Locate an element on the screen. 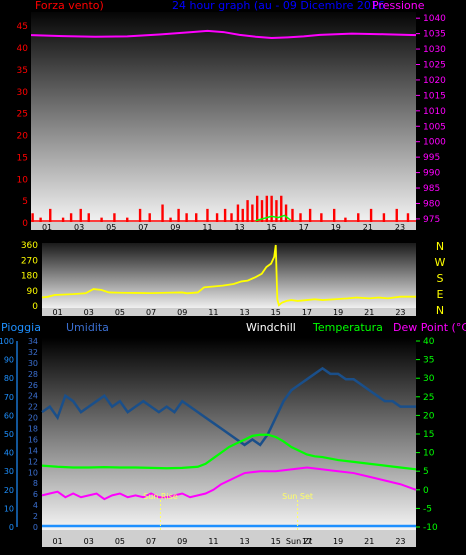  pressure-tick-label: 1040 is located at coordinates (434, 19).